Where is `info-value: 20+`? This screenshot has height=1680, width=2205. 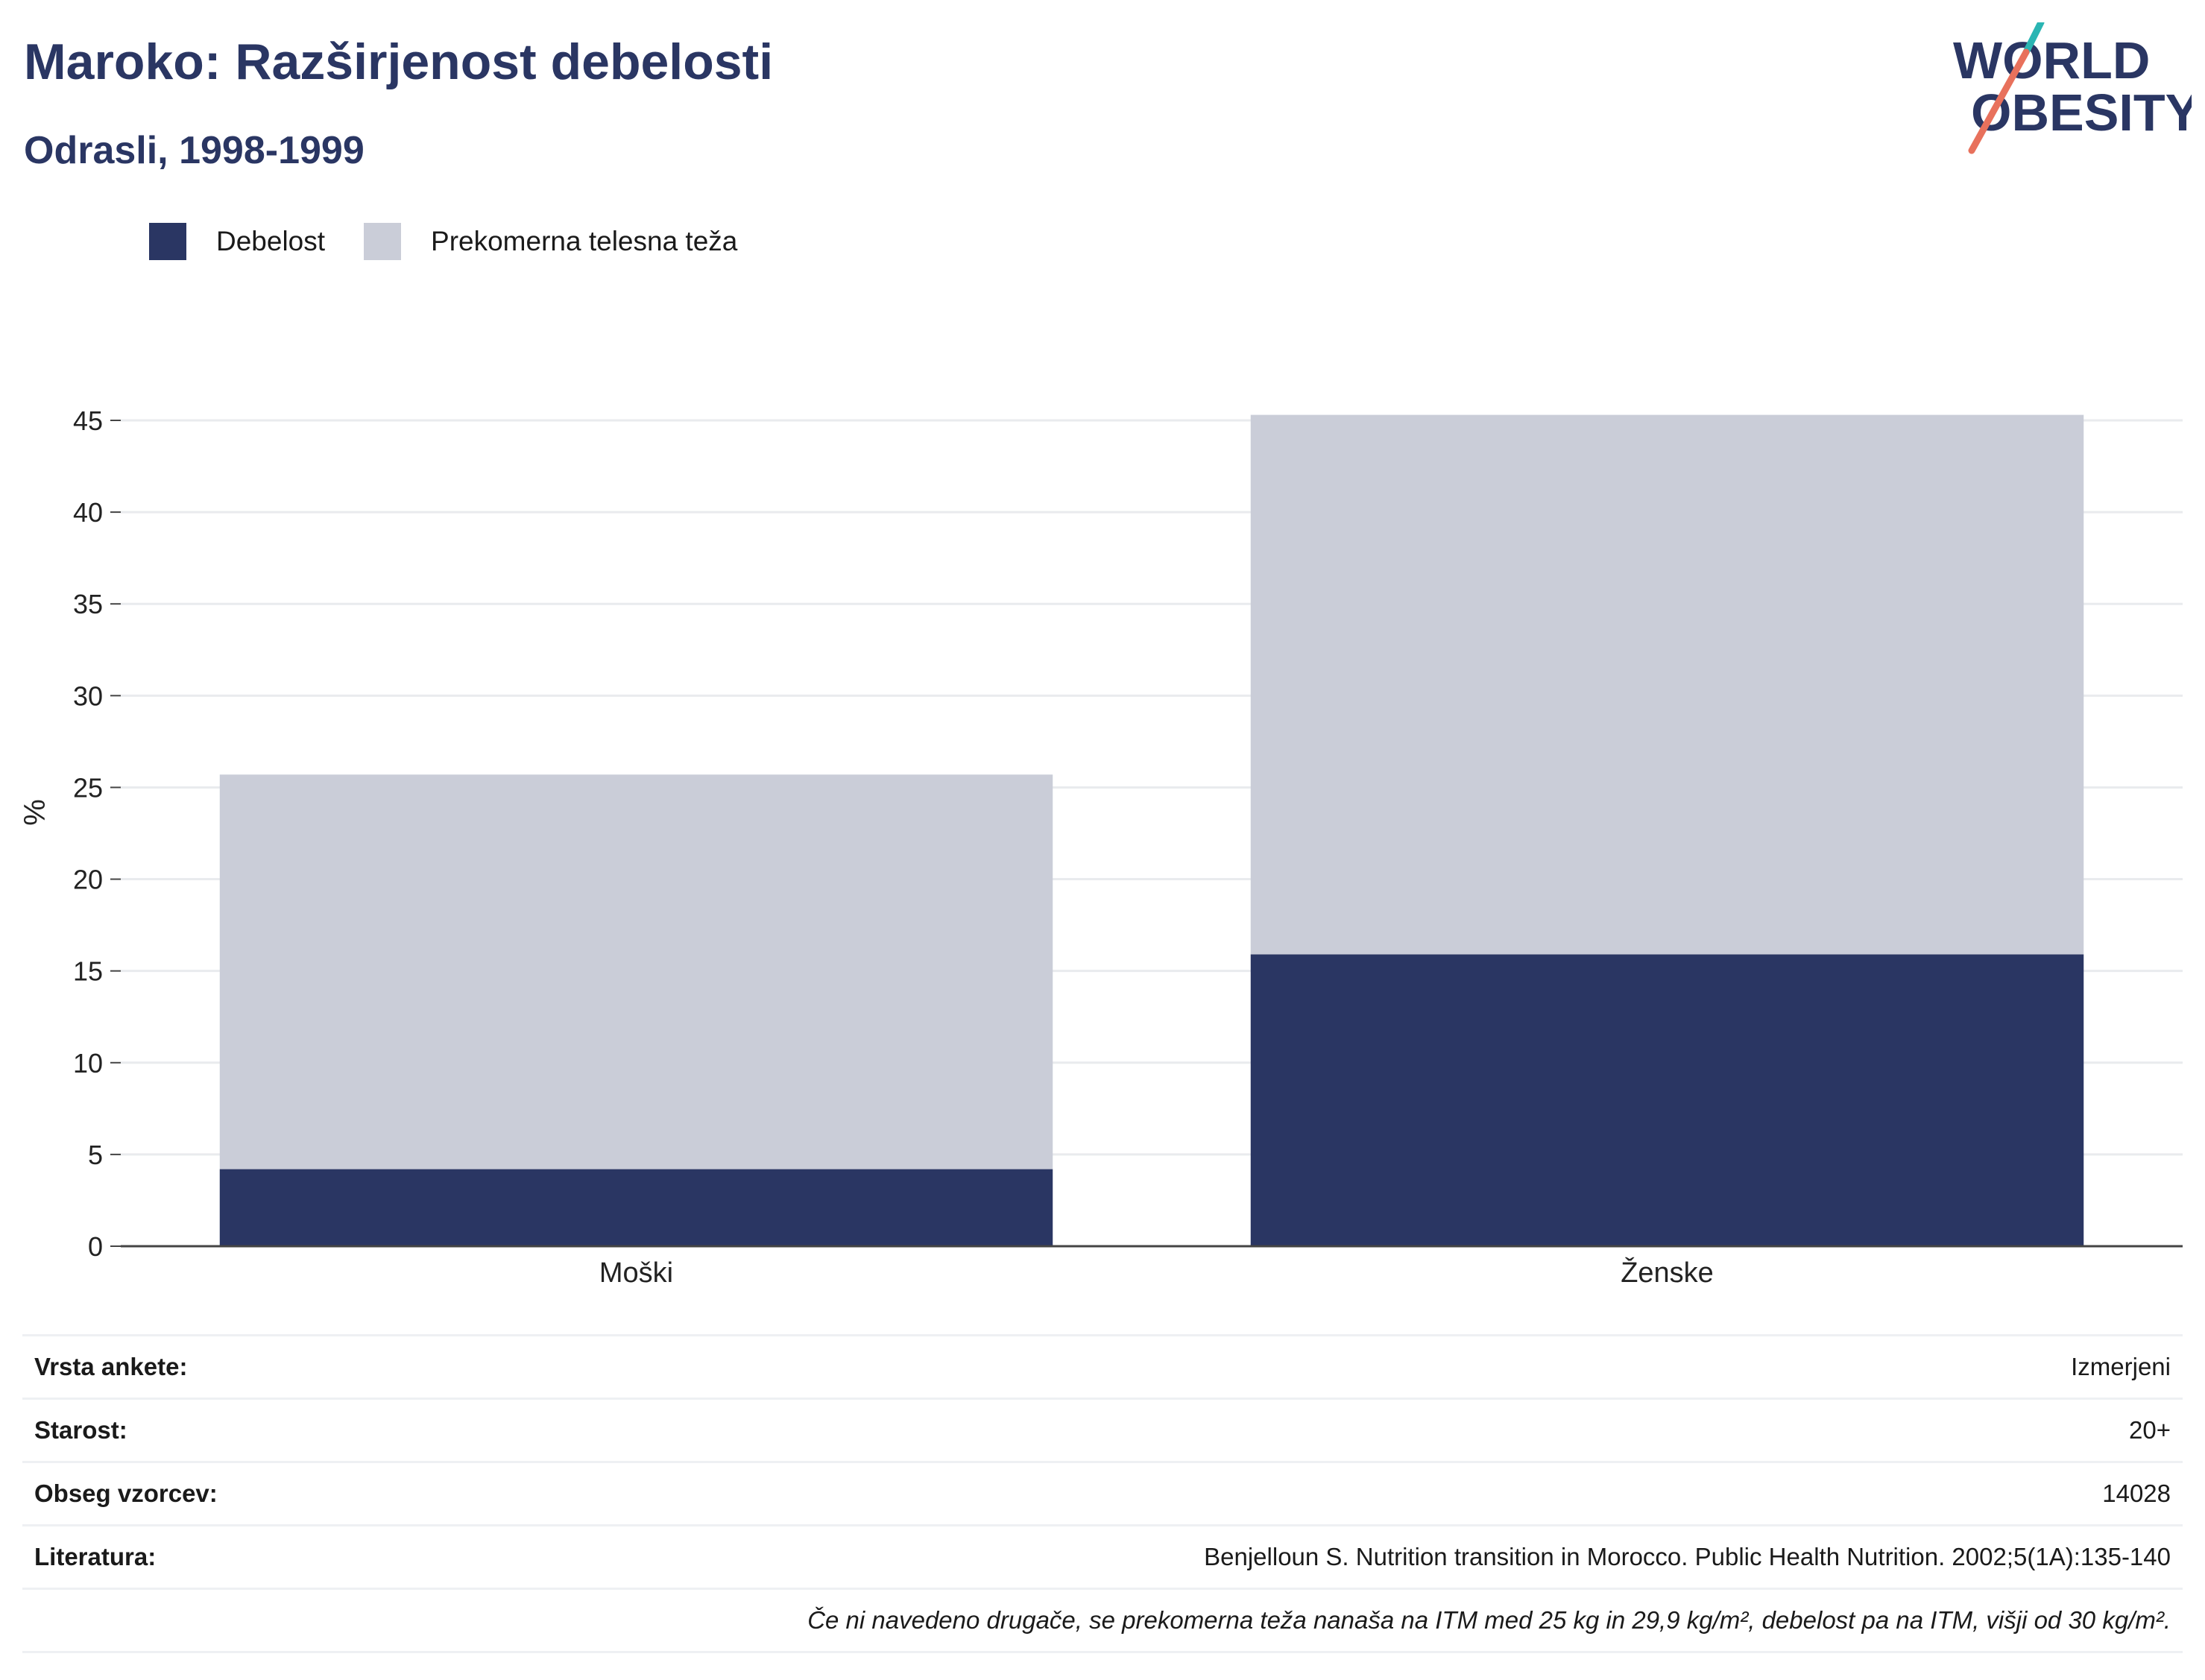
info-value: 20+ is located at coordinates (1289, 1430).